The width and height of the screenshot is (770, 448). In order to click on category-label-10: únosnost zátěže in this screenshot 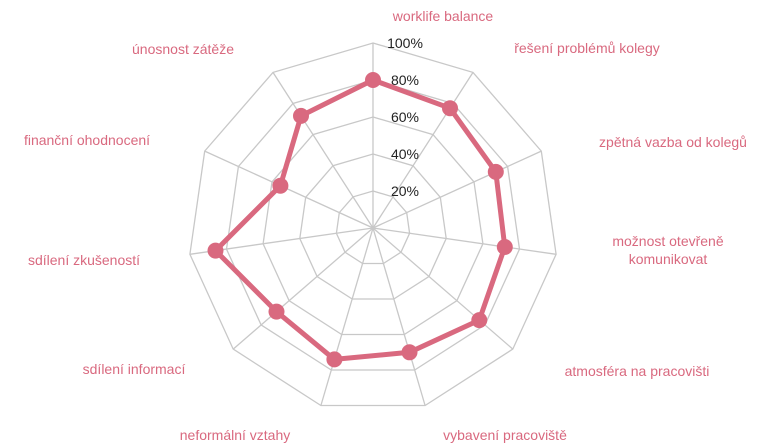, I will do `click(183, 49)`.